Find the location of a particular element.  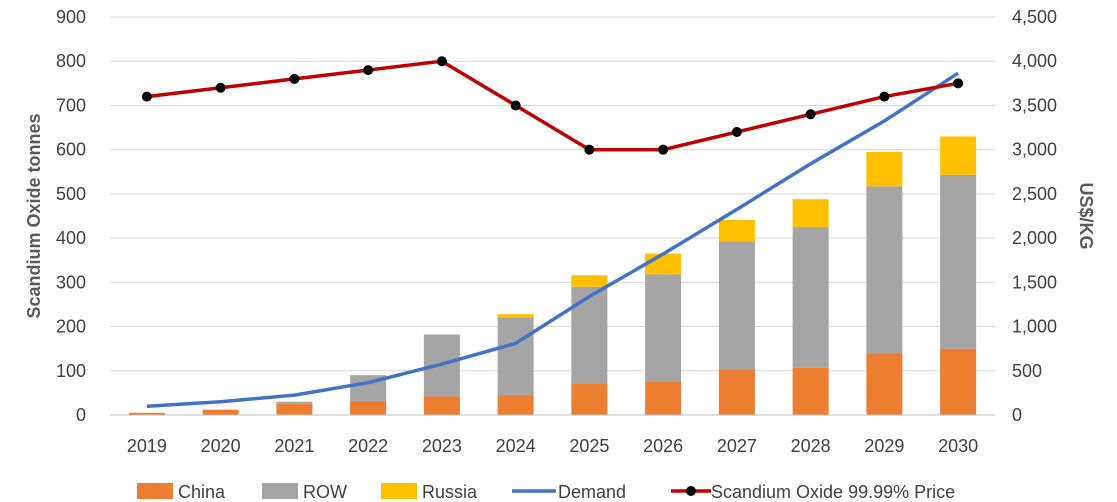

y-left-tick-label: 0 is located at coordinates (81, 415).